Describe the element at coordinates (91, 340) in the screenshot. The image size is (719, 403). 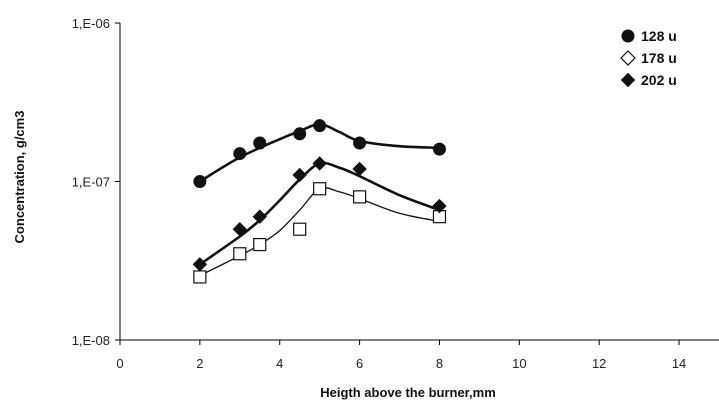
I see `y-tick-label: 1,E-08` at that location.